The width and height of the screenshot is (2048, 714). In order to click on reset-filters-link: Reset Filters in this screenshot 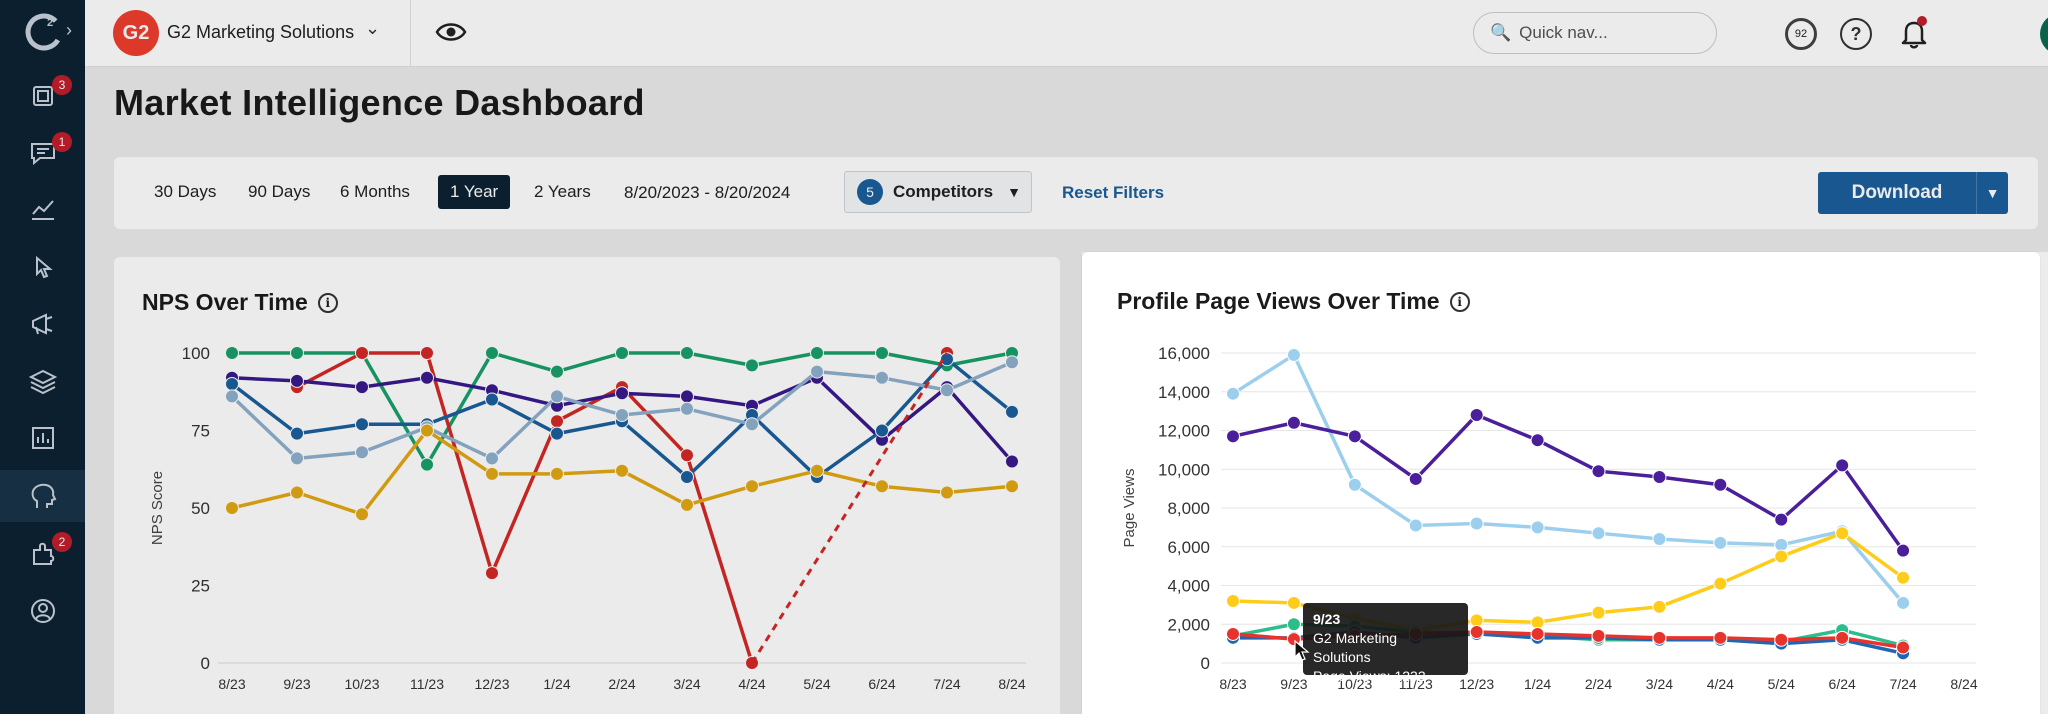, I will do `click(1113, 192)`.